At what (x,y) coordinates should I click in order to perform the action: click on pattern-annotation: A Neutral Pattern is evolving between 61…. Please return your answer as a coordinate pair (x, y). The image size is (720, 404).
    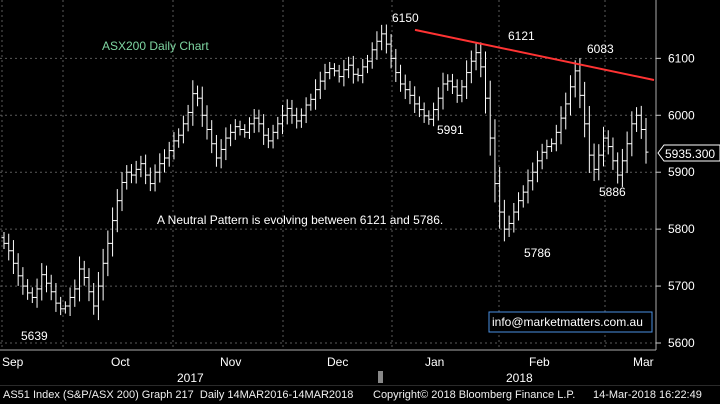
    Looking at the image, I should click on (300, 220).